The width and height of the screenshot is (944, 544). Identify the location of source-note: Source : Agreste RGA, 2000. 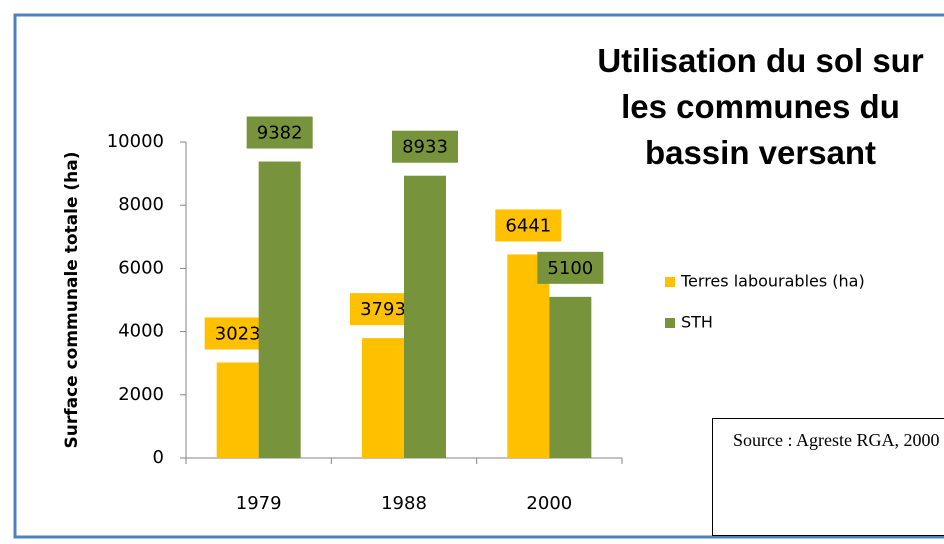
(828, 477).